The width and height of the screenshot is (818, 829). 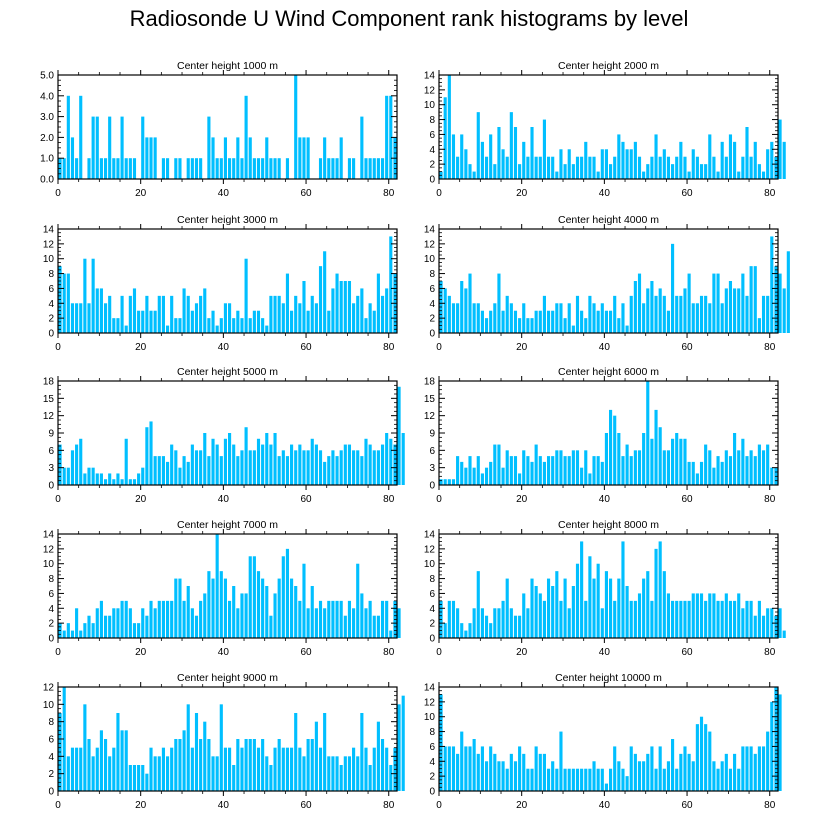 What do you see at coordinates (227, 66) in the screenshot?
I see `panel-title: Center height 1000 m` at bounding box center [227, 66].